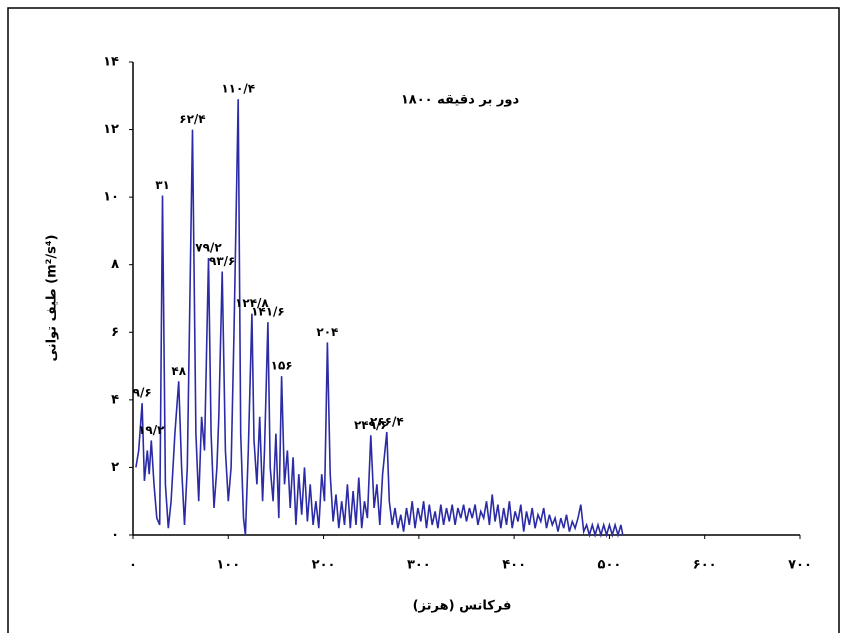  Describe the element at coordinates (610, 565) in the screenshot. I see `x-tick-label: ۵۰۰` at that location.